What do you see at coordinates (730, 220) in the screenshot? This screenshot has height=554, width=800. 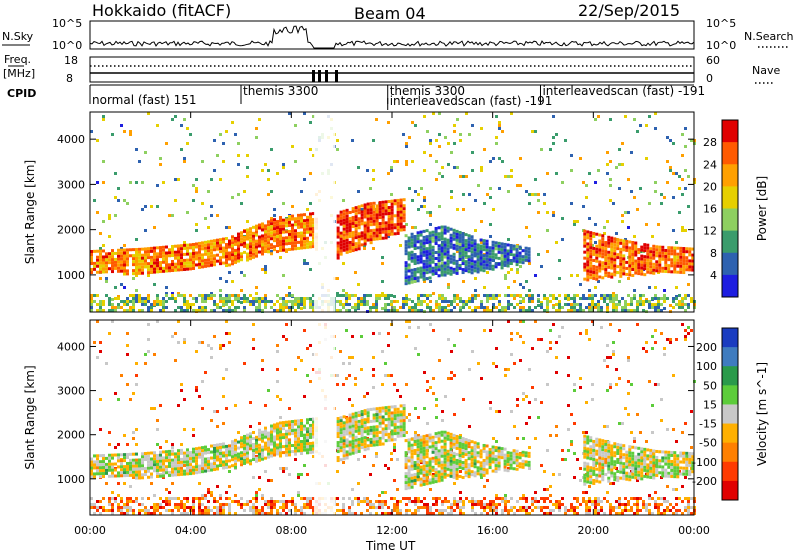 I see `colorbar-swatch` at bounding box center [730, 220].